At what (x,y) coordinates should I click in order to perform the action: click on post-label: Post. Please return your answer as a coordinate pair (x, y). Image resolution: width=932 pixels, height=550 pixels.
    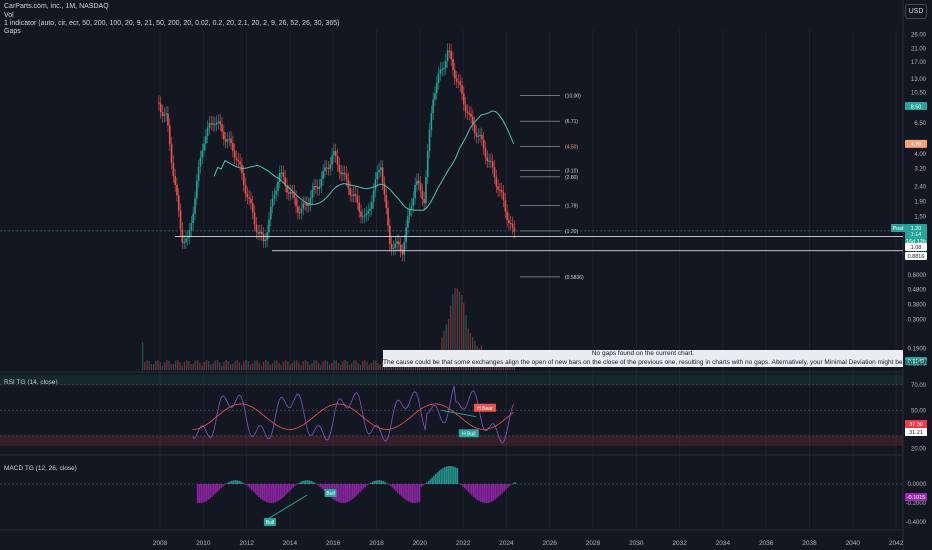
    Looking at the image, I should click on (897, 229).